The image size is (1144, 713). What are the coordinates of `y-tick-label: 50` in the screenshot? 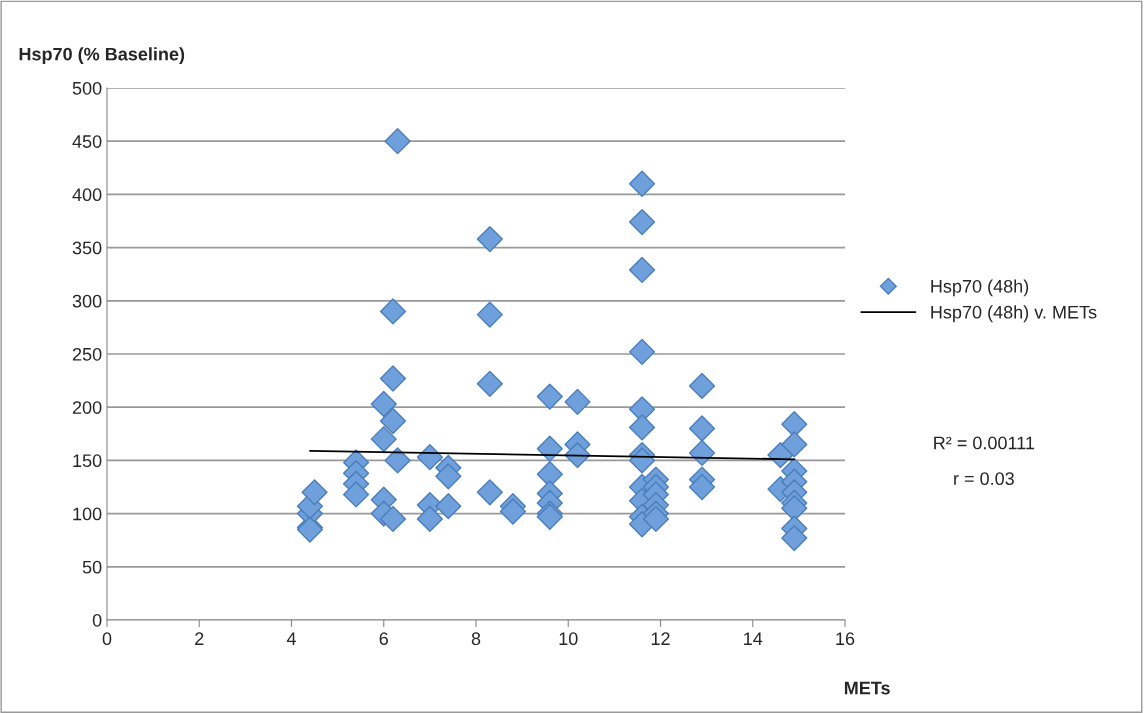 It's located at (92, 567).